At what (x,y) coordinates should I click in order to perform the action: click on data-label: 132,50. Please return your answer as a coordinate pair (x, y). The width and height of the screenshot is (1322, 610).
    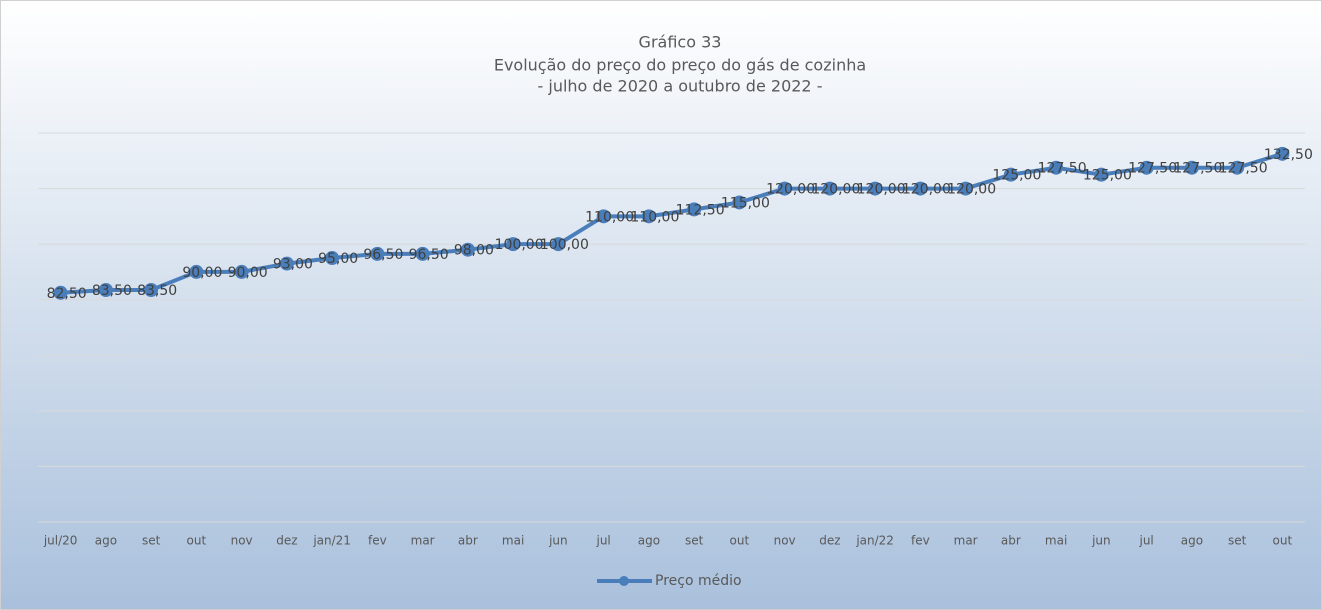
    Looking at the image, I should click on (1288, 155).